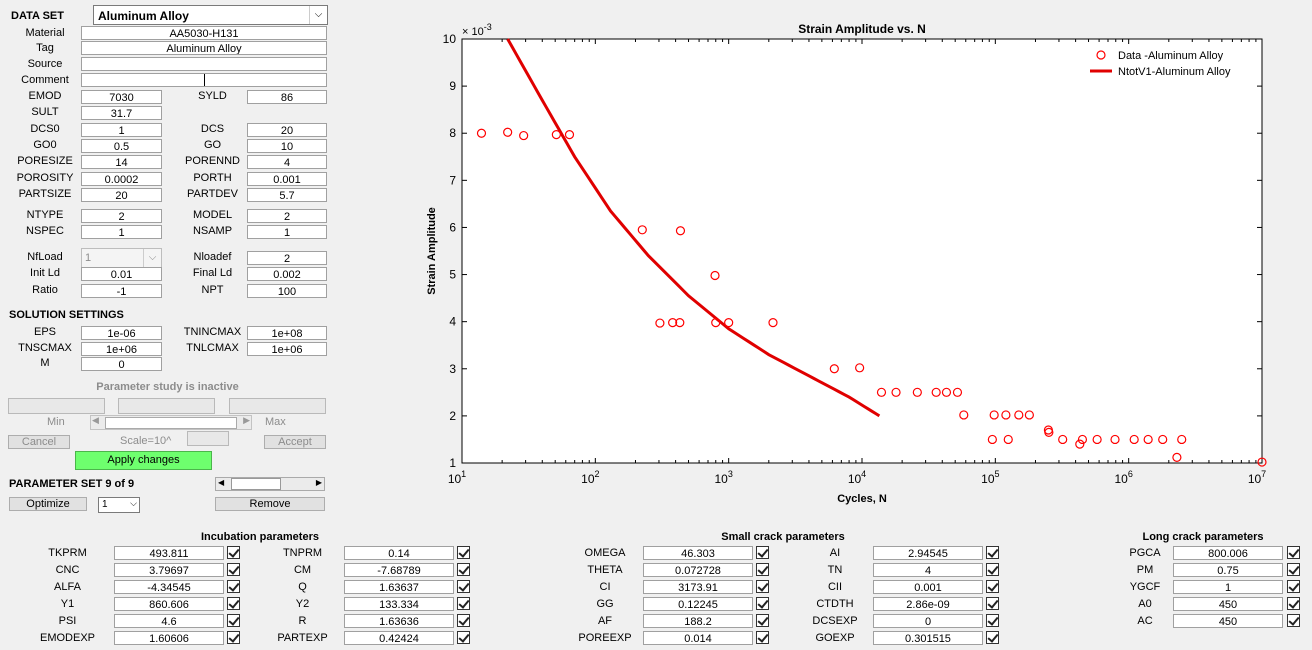 The width and height of the screenshot is (1312, 650). I want to click on small-param-field: 0.12245, so click(698, 604).